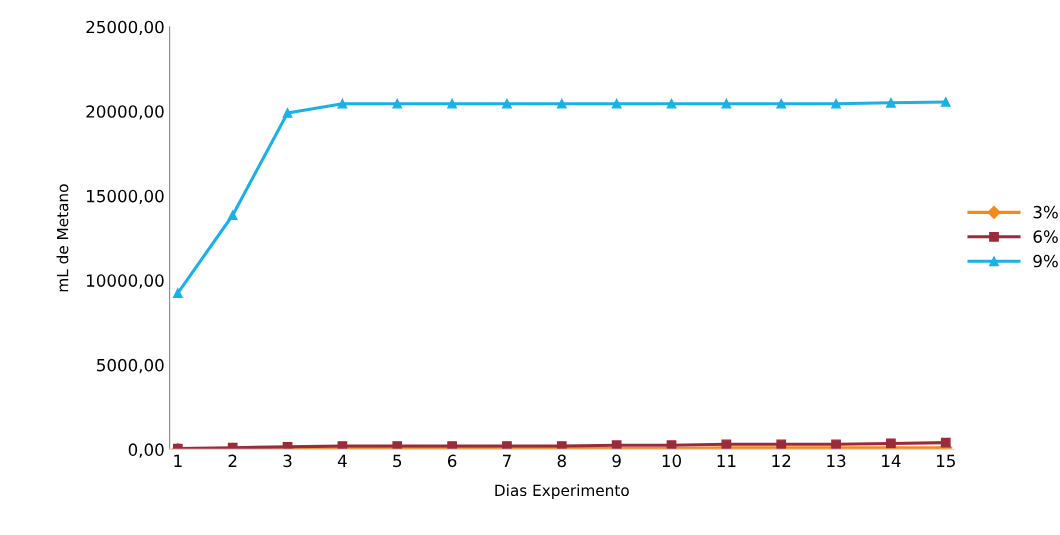 Image resolution: width=1060 pixels, height=535 pixels. Describe the element at coordinates (125, 281) in the screenshot. I see `y-tick-label: 10000,00` at that location.